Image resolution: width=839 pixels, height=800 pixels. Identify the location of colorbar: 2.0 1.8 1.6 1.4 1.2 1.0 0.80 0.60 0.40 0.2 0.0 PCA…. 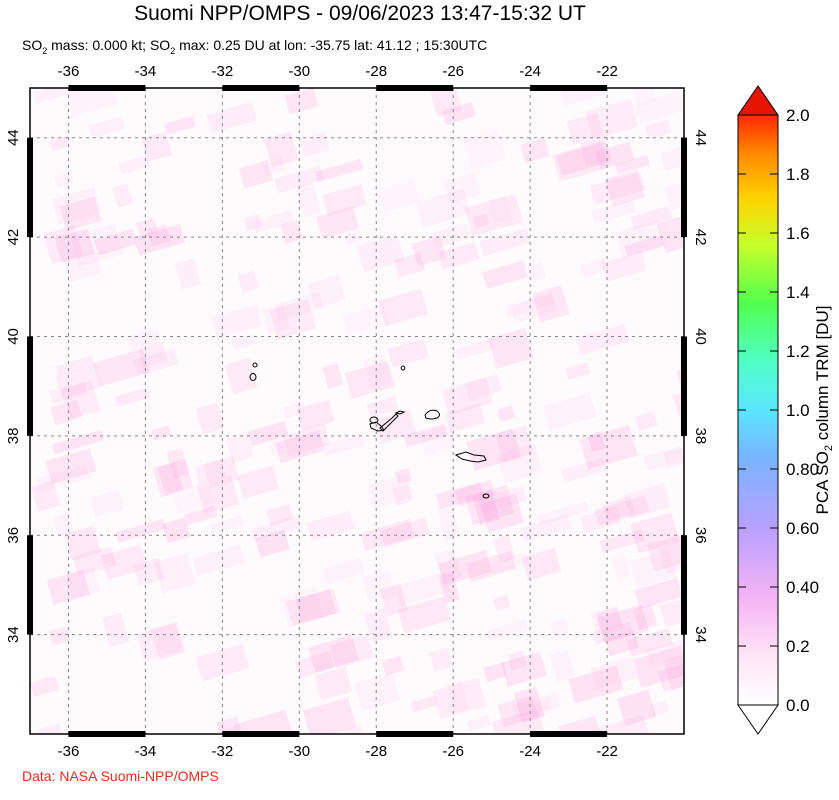
(786, 410).